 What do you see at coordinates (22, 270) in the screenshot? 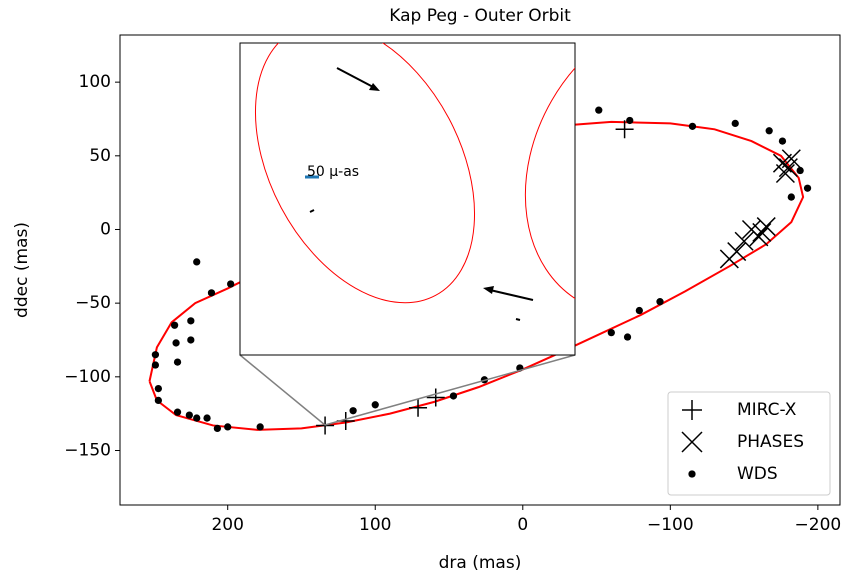
I see `y-axis-label: ddec (mas)` at bounding box center [22, 270].